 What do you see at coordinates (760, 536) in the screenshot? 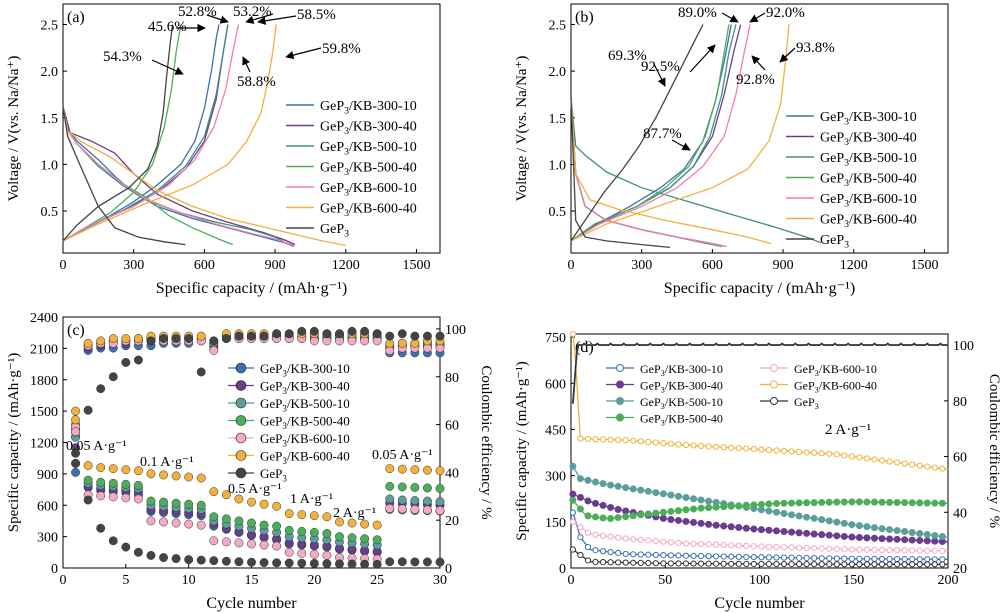
I see `capacity-trace` at bounding box center [760, 536].